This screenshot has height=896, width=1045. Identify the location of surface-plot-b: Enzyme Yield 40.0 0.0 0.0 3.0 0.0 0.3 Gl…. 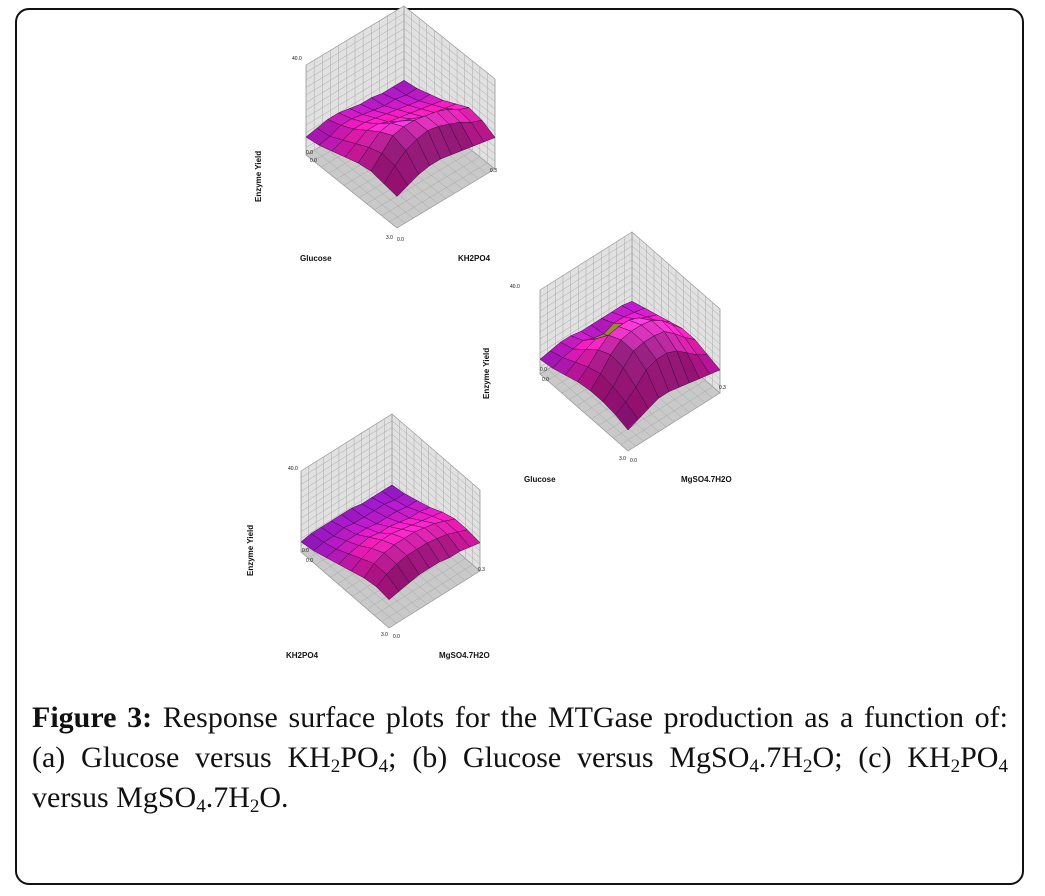
(607, 357).